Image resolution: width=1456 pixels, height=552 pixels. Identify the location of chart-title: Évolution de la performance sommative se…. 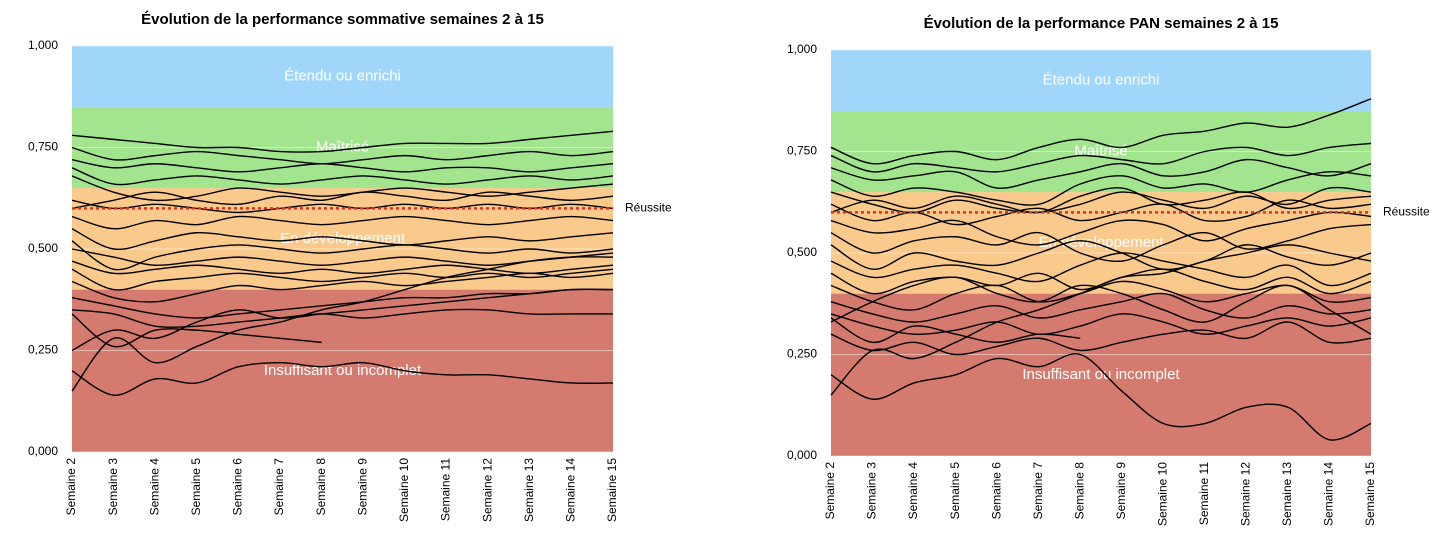
(342, 19).